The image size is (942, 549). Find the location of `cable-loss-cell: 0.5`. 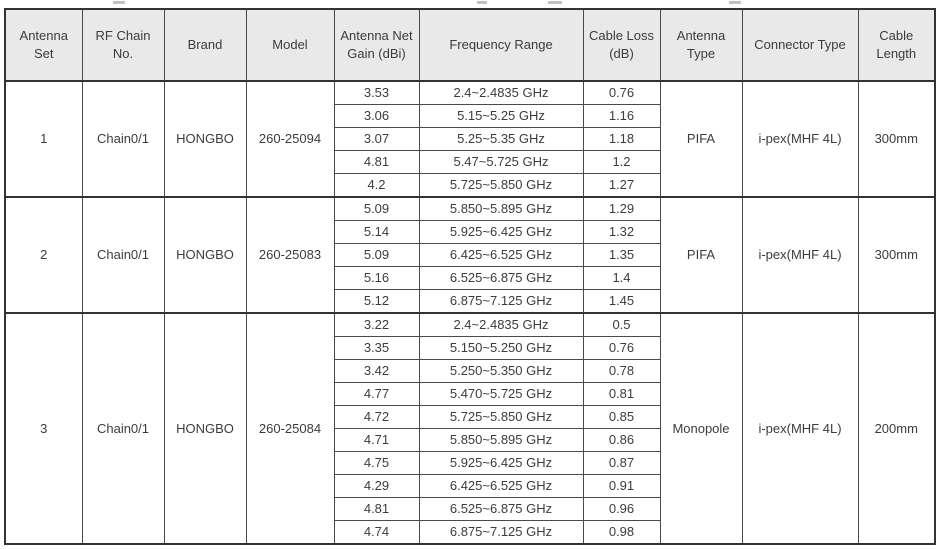

cable-loss-cell: 0.5 is located at coordinates (621, 324).